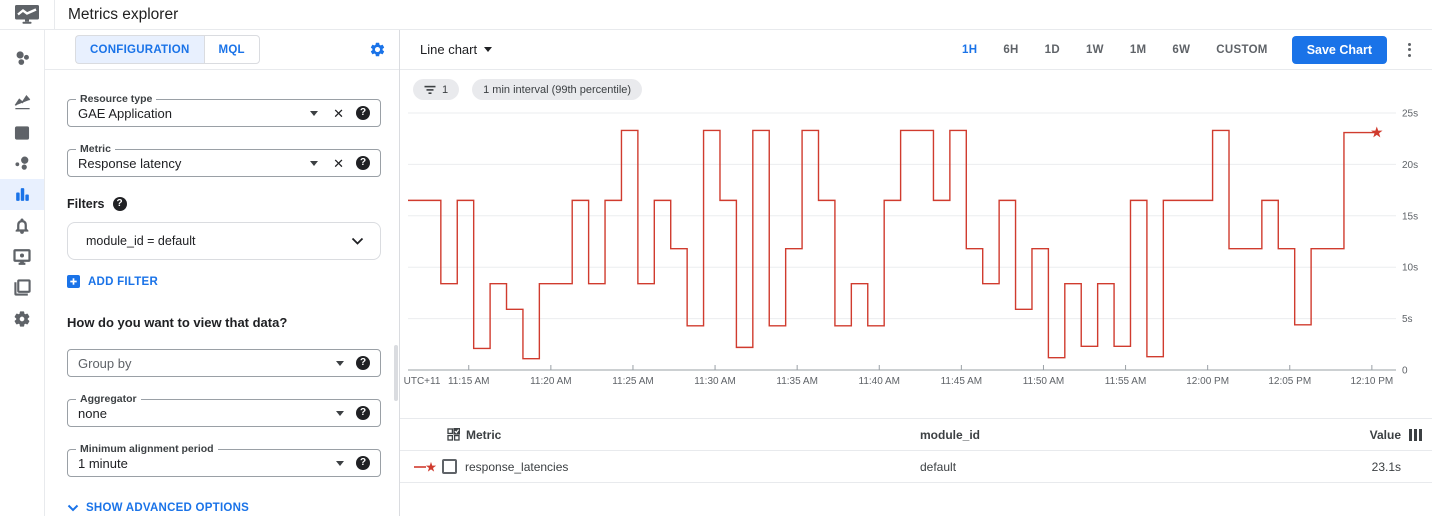 The width and height of the screenshot is (1432, 516). I want to click on latest-value: 23.1s, so click(1386, 466).